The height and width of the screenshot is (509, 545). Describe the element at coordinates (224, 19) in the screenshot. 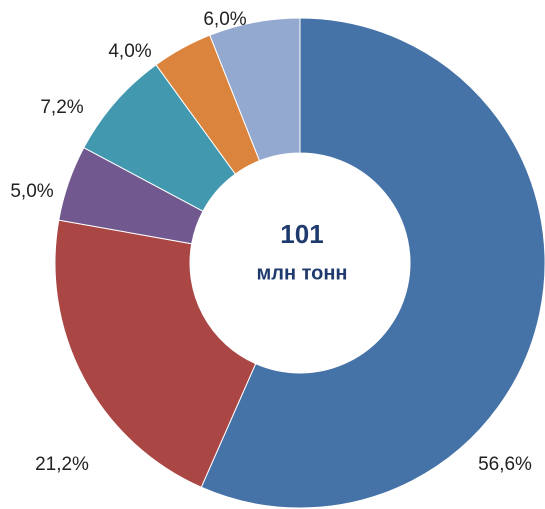

I see `data-label: 6,0%` at that location.